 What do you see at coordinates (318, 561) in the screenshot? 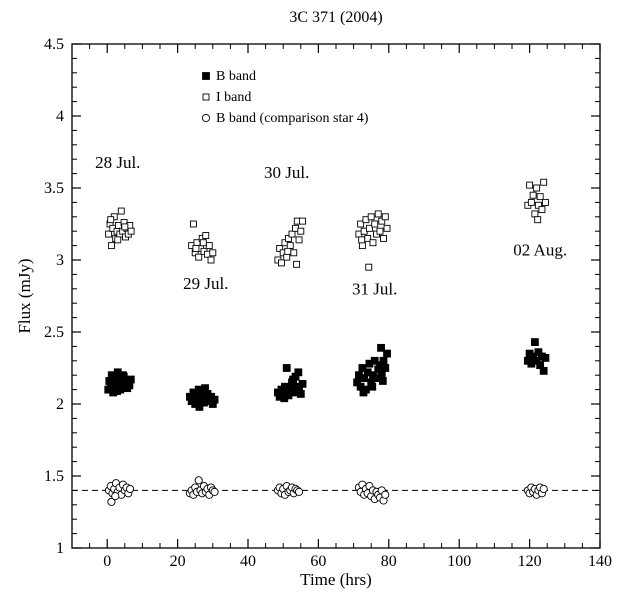
I see `x-tick-label: 60` at bounding box center [318, 561].